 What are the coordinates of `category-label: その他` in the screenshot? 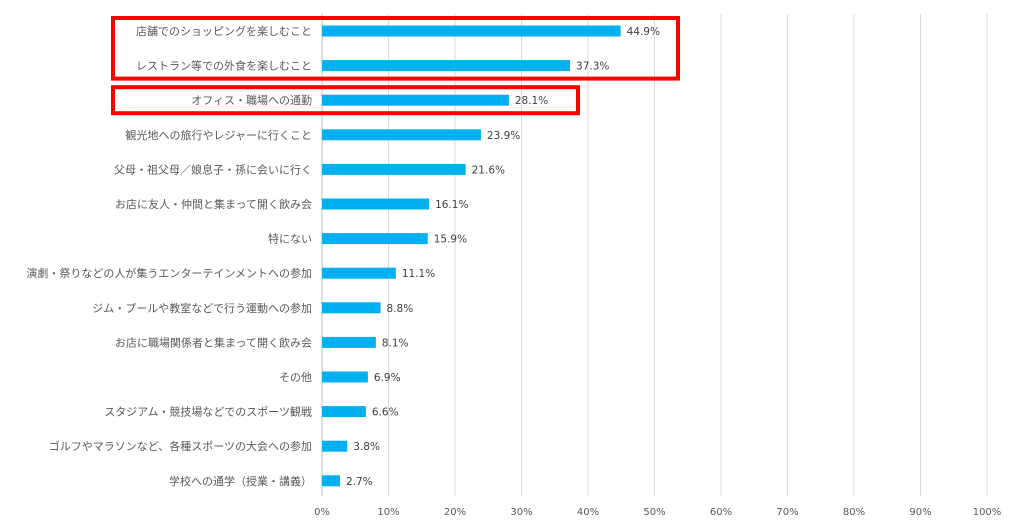 It's located at (295, 377).